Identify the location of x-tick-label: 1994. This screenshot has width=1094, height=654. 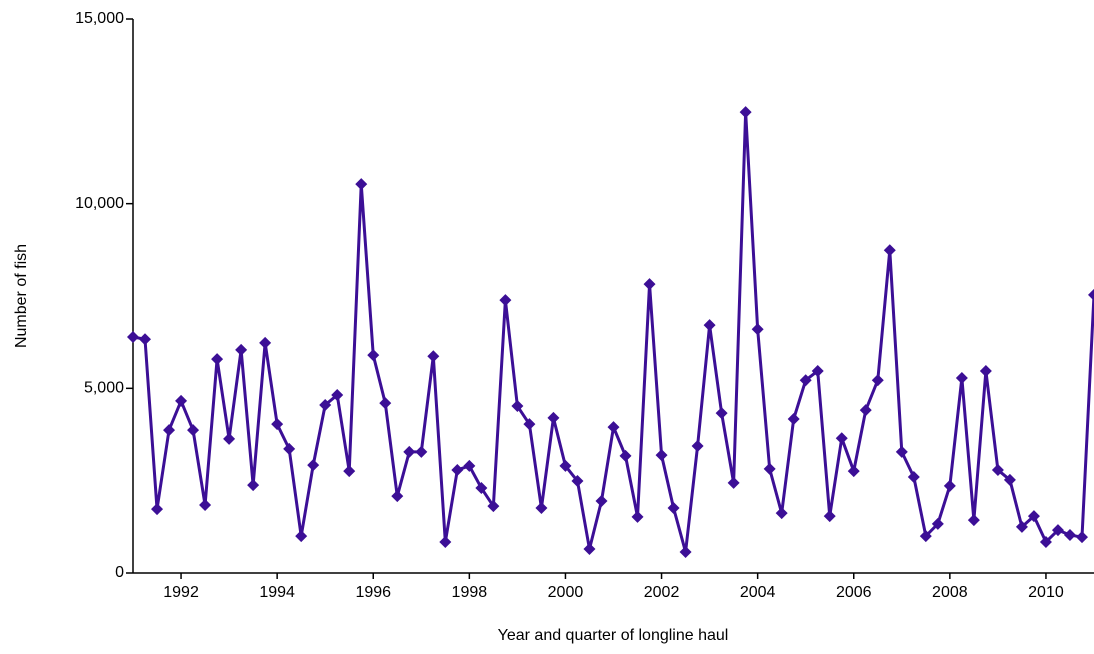
(277, 592).